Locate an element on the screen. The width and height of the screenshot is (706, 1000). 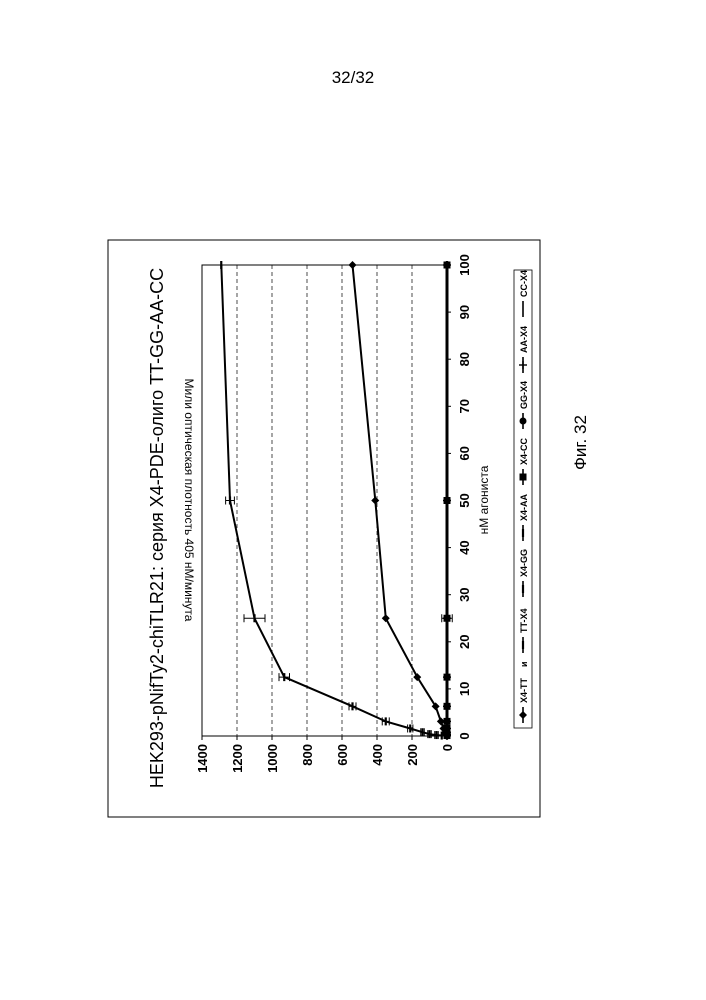
x-tick-label: 70 is located at coordinates (464, 406).